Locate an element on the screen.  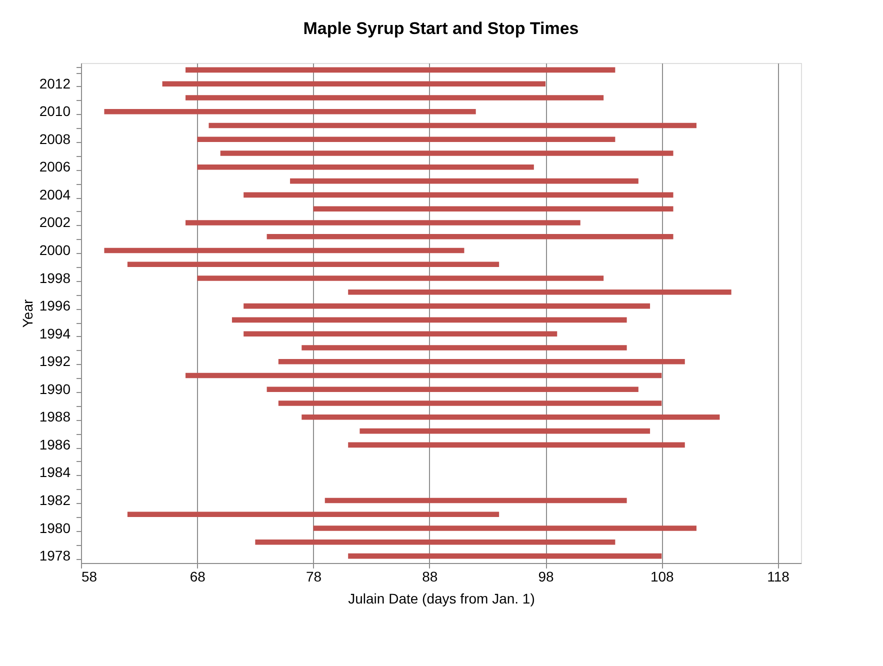
x-tick-label: 88 is located at coordinates (430, 576).